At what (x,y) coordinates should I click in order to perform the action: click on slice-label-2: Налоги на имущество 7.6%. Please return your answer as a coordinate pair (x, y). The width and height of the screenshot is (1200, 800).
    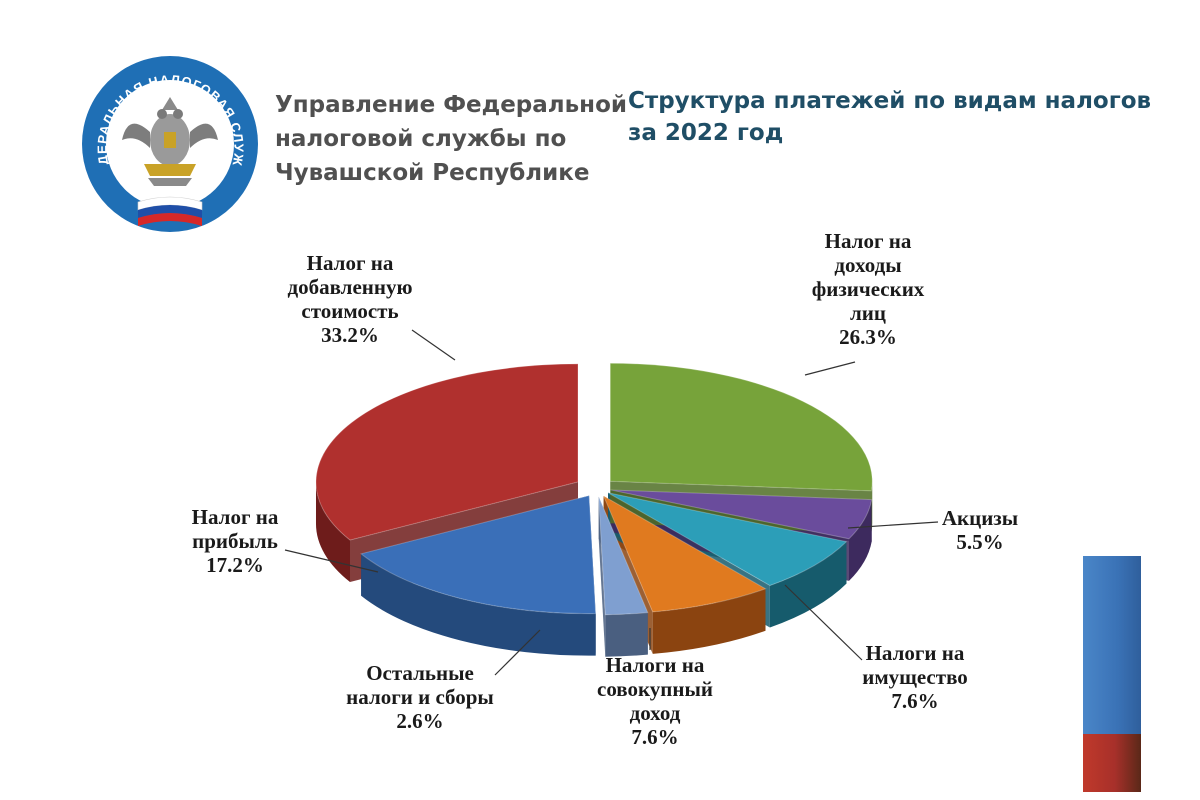
    Looking at the image, I should click on (915, 677).